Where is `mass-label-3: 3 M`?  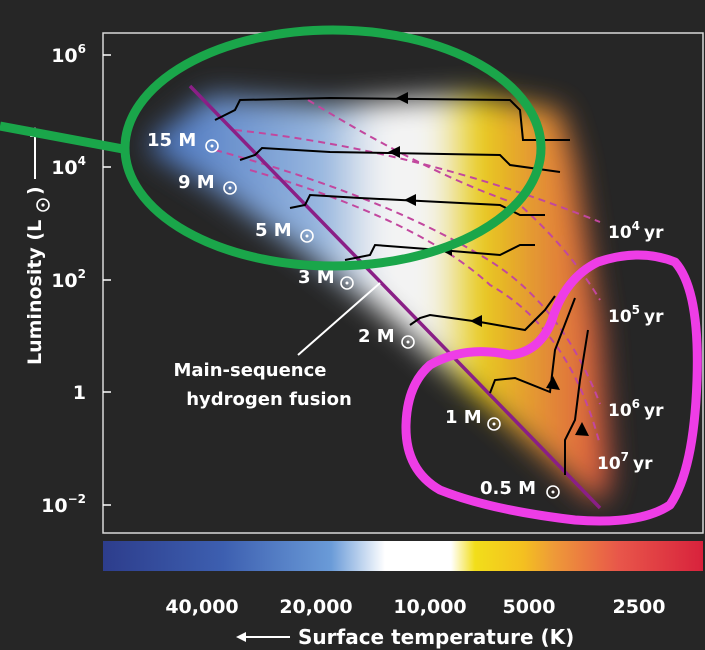 mass-label-3: 3 M is located at coordinates (326, 278).